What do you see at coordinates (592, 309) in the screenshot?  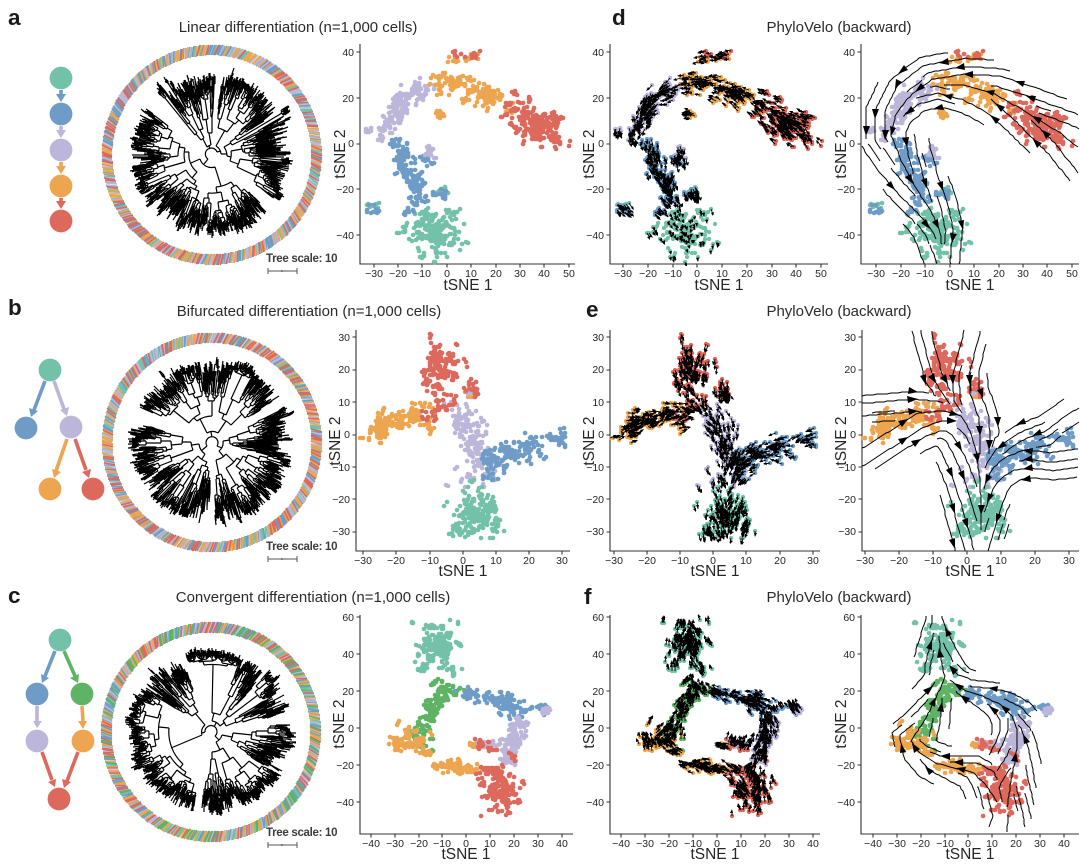 I see `svg-text: e` at bounding box center [592, 309].